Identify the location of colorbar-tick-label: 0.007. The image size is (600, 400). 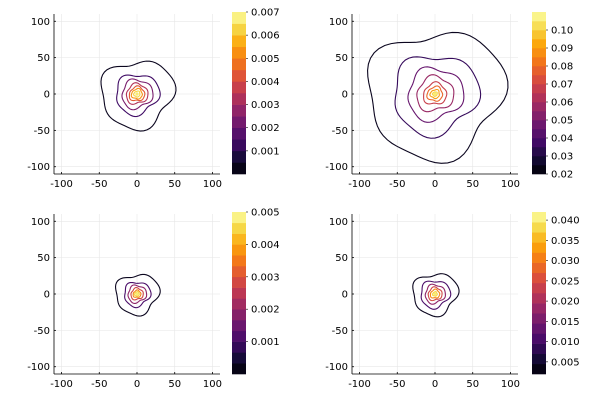
(265, 13).